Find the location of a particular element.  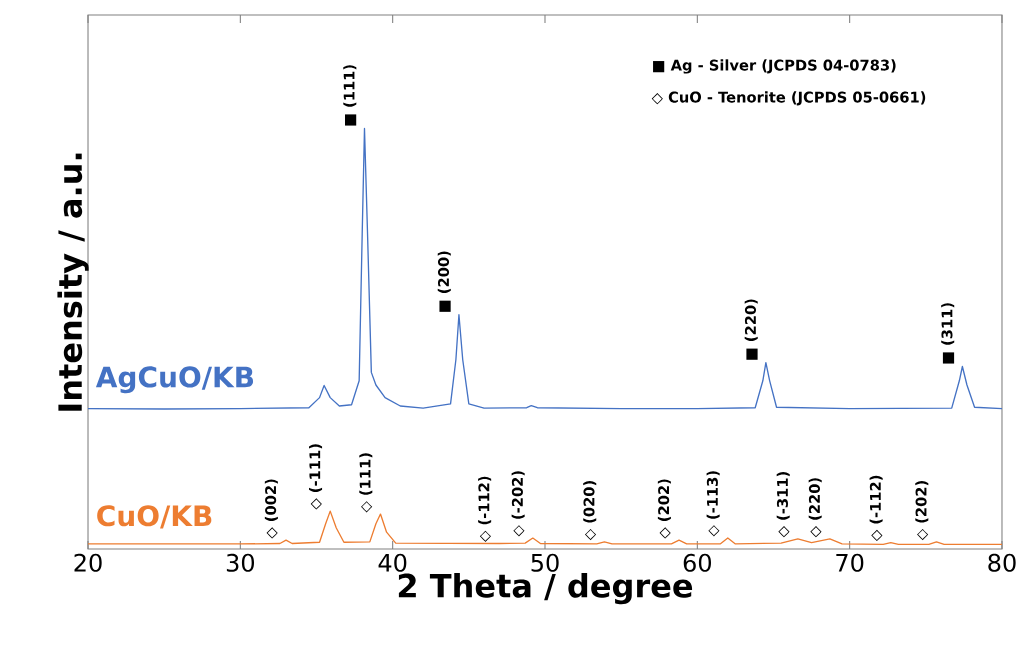

x-tick-label: 70 is located at coordinates (850, 562).